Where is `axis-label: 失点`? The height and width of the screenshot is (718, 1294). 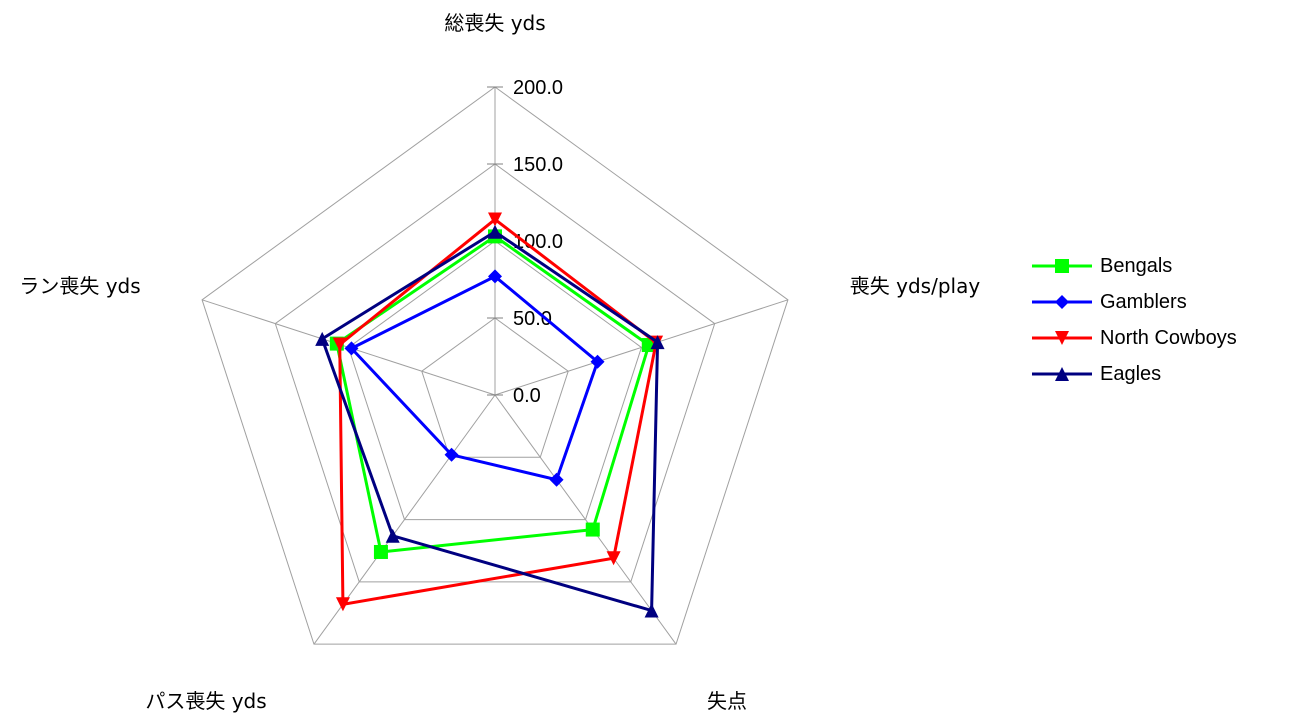 axis-label: 失点 is located at coordinates (727, 701).